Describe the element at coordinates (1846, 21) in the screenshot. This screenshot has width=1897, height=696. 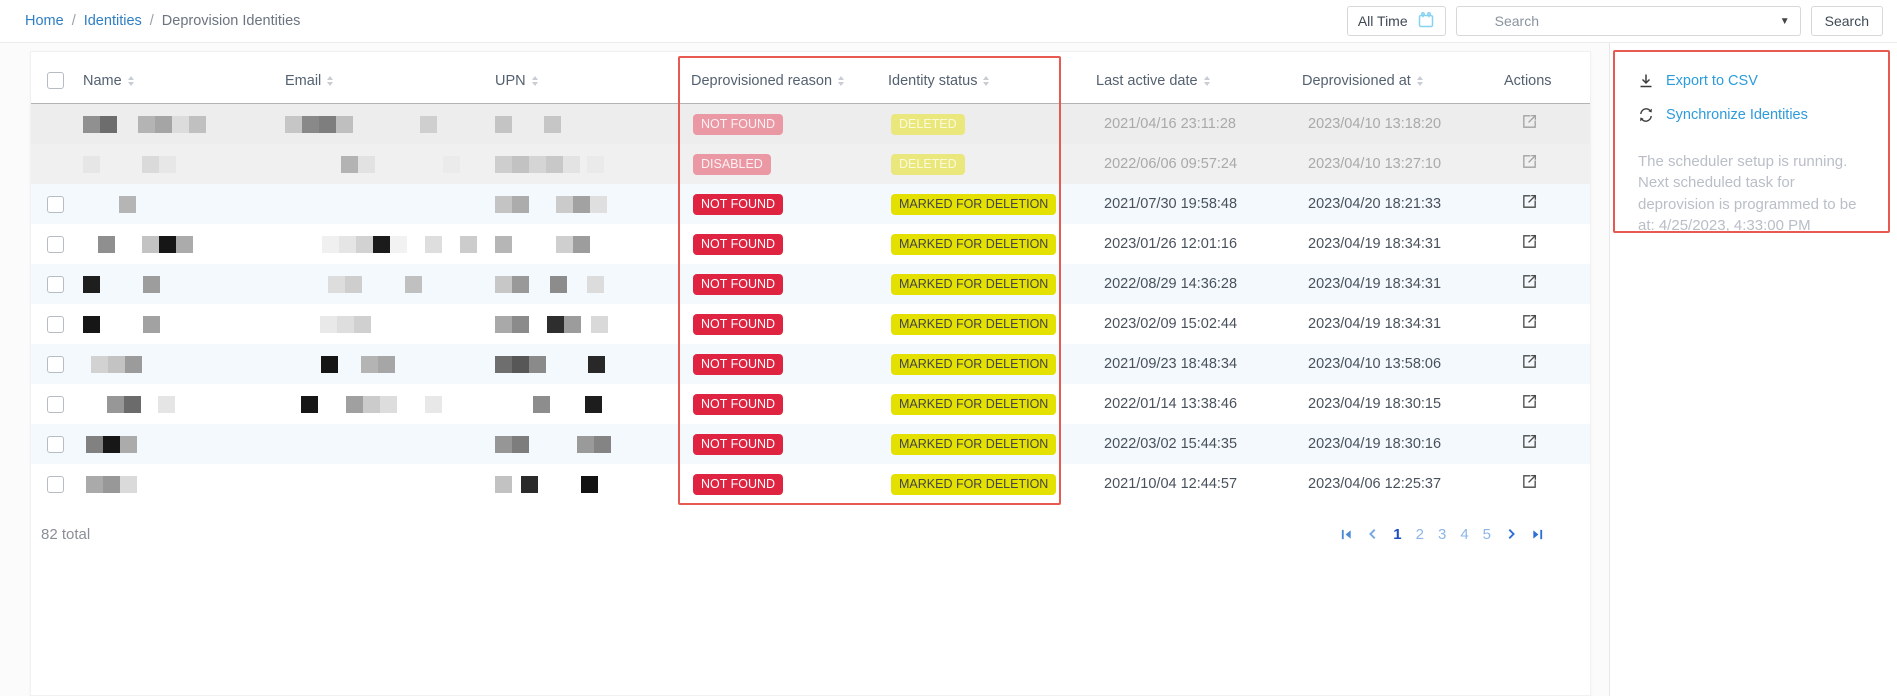
I see `search-button: Search` at that location.